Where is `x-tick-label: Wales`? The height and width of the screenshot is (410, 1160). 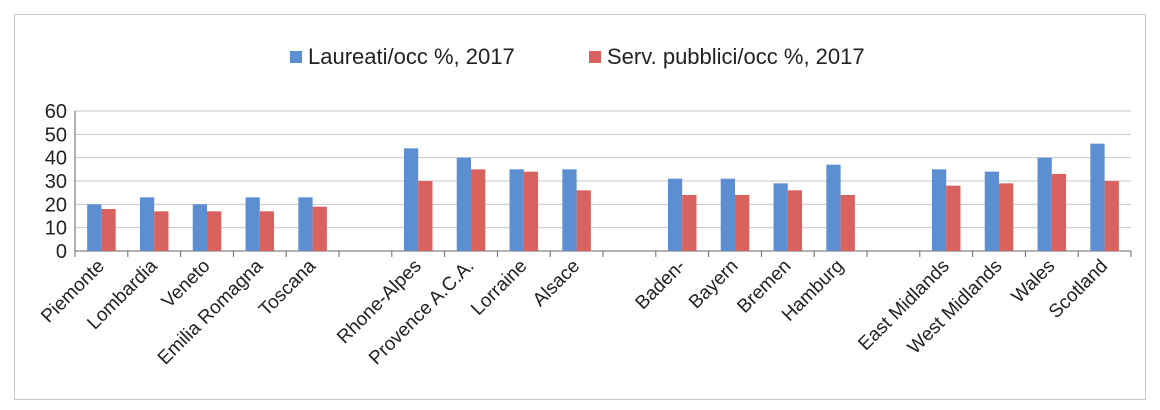 x-tick-label: Wales is located at coordinates (1034, 282).